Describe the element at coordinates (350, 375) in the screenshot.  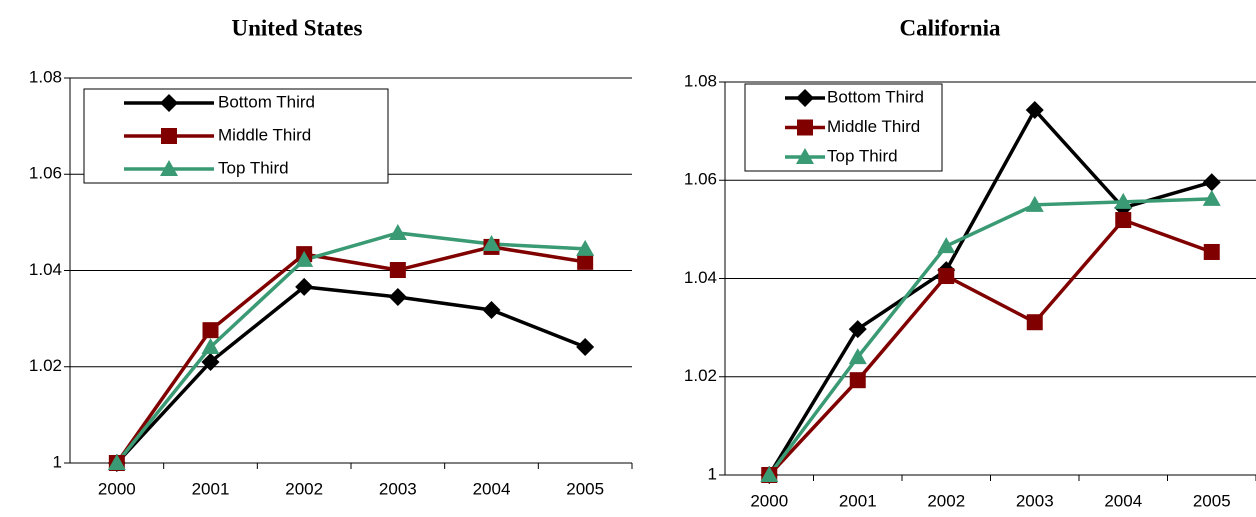
I see `series-line` at that location.